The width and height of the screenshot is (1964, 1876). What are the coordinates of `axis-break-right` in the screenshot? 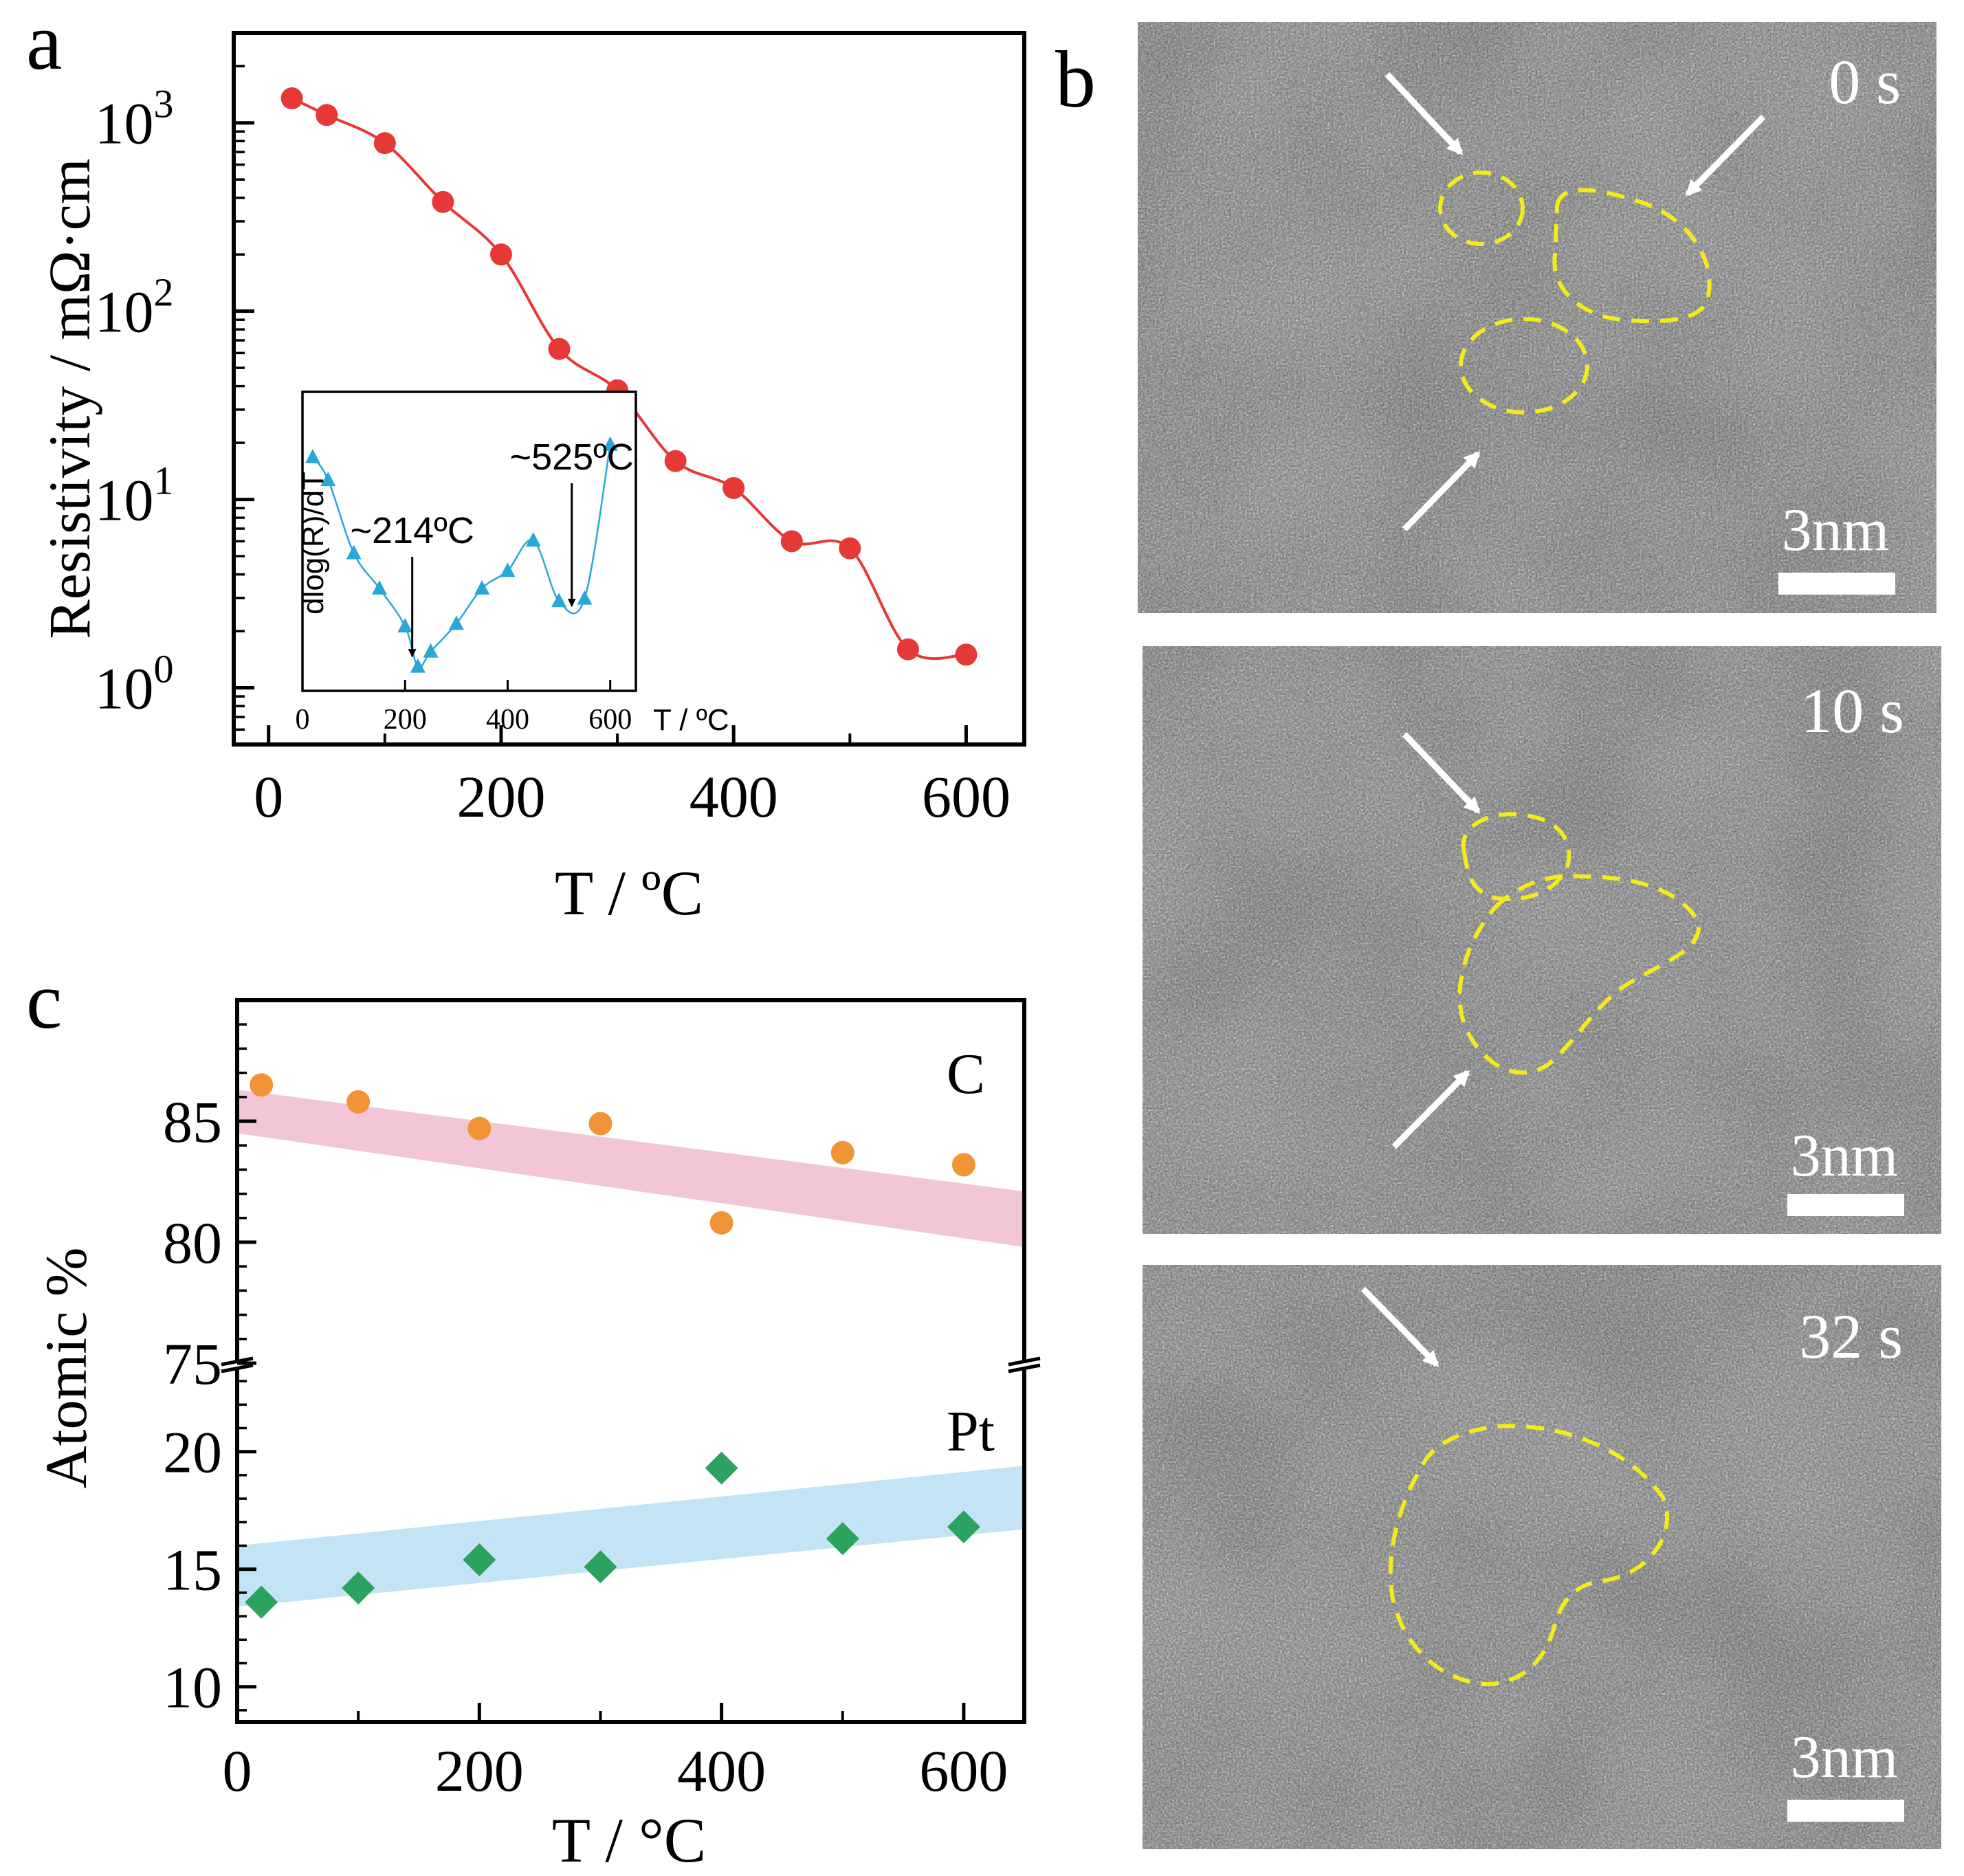 It's located at (1024, 1364).